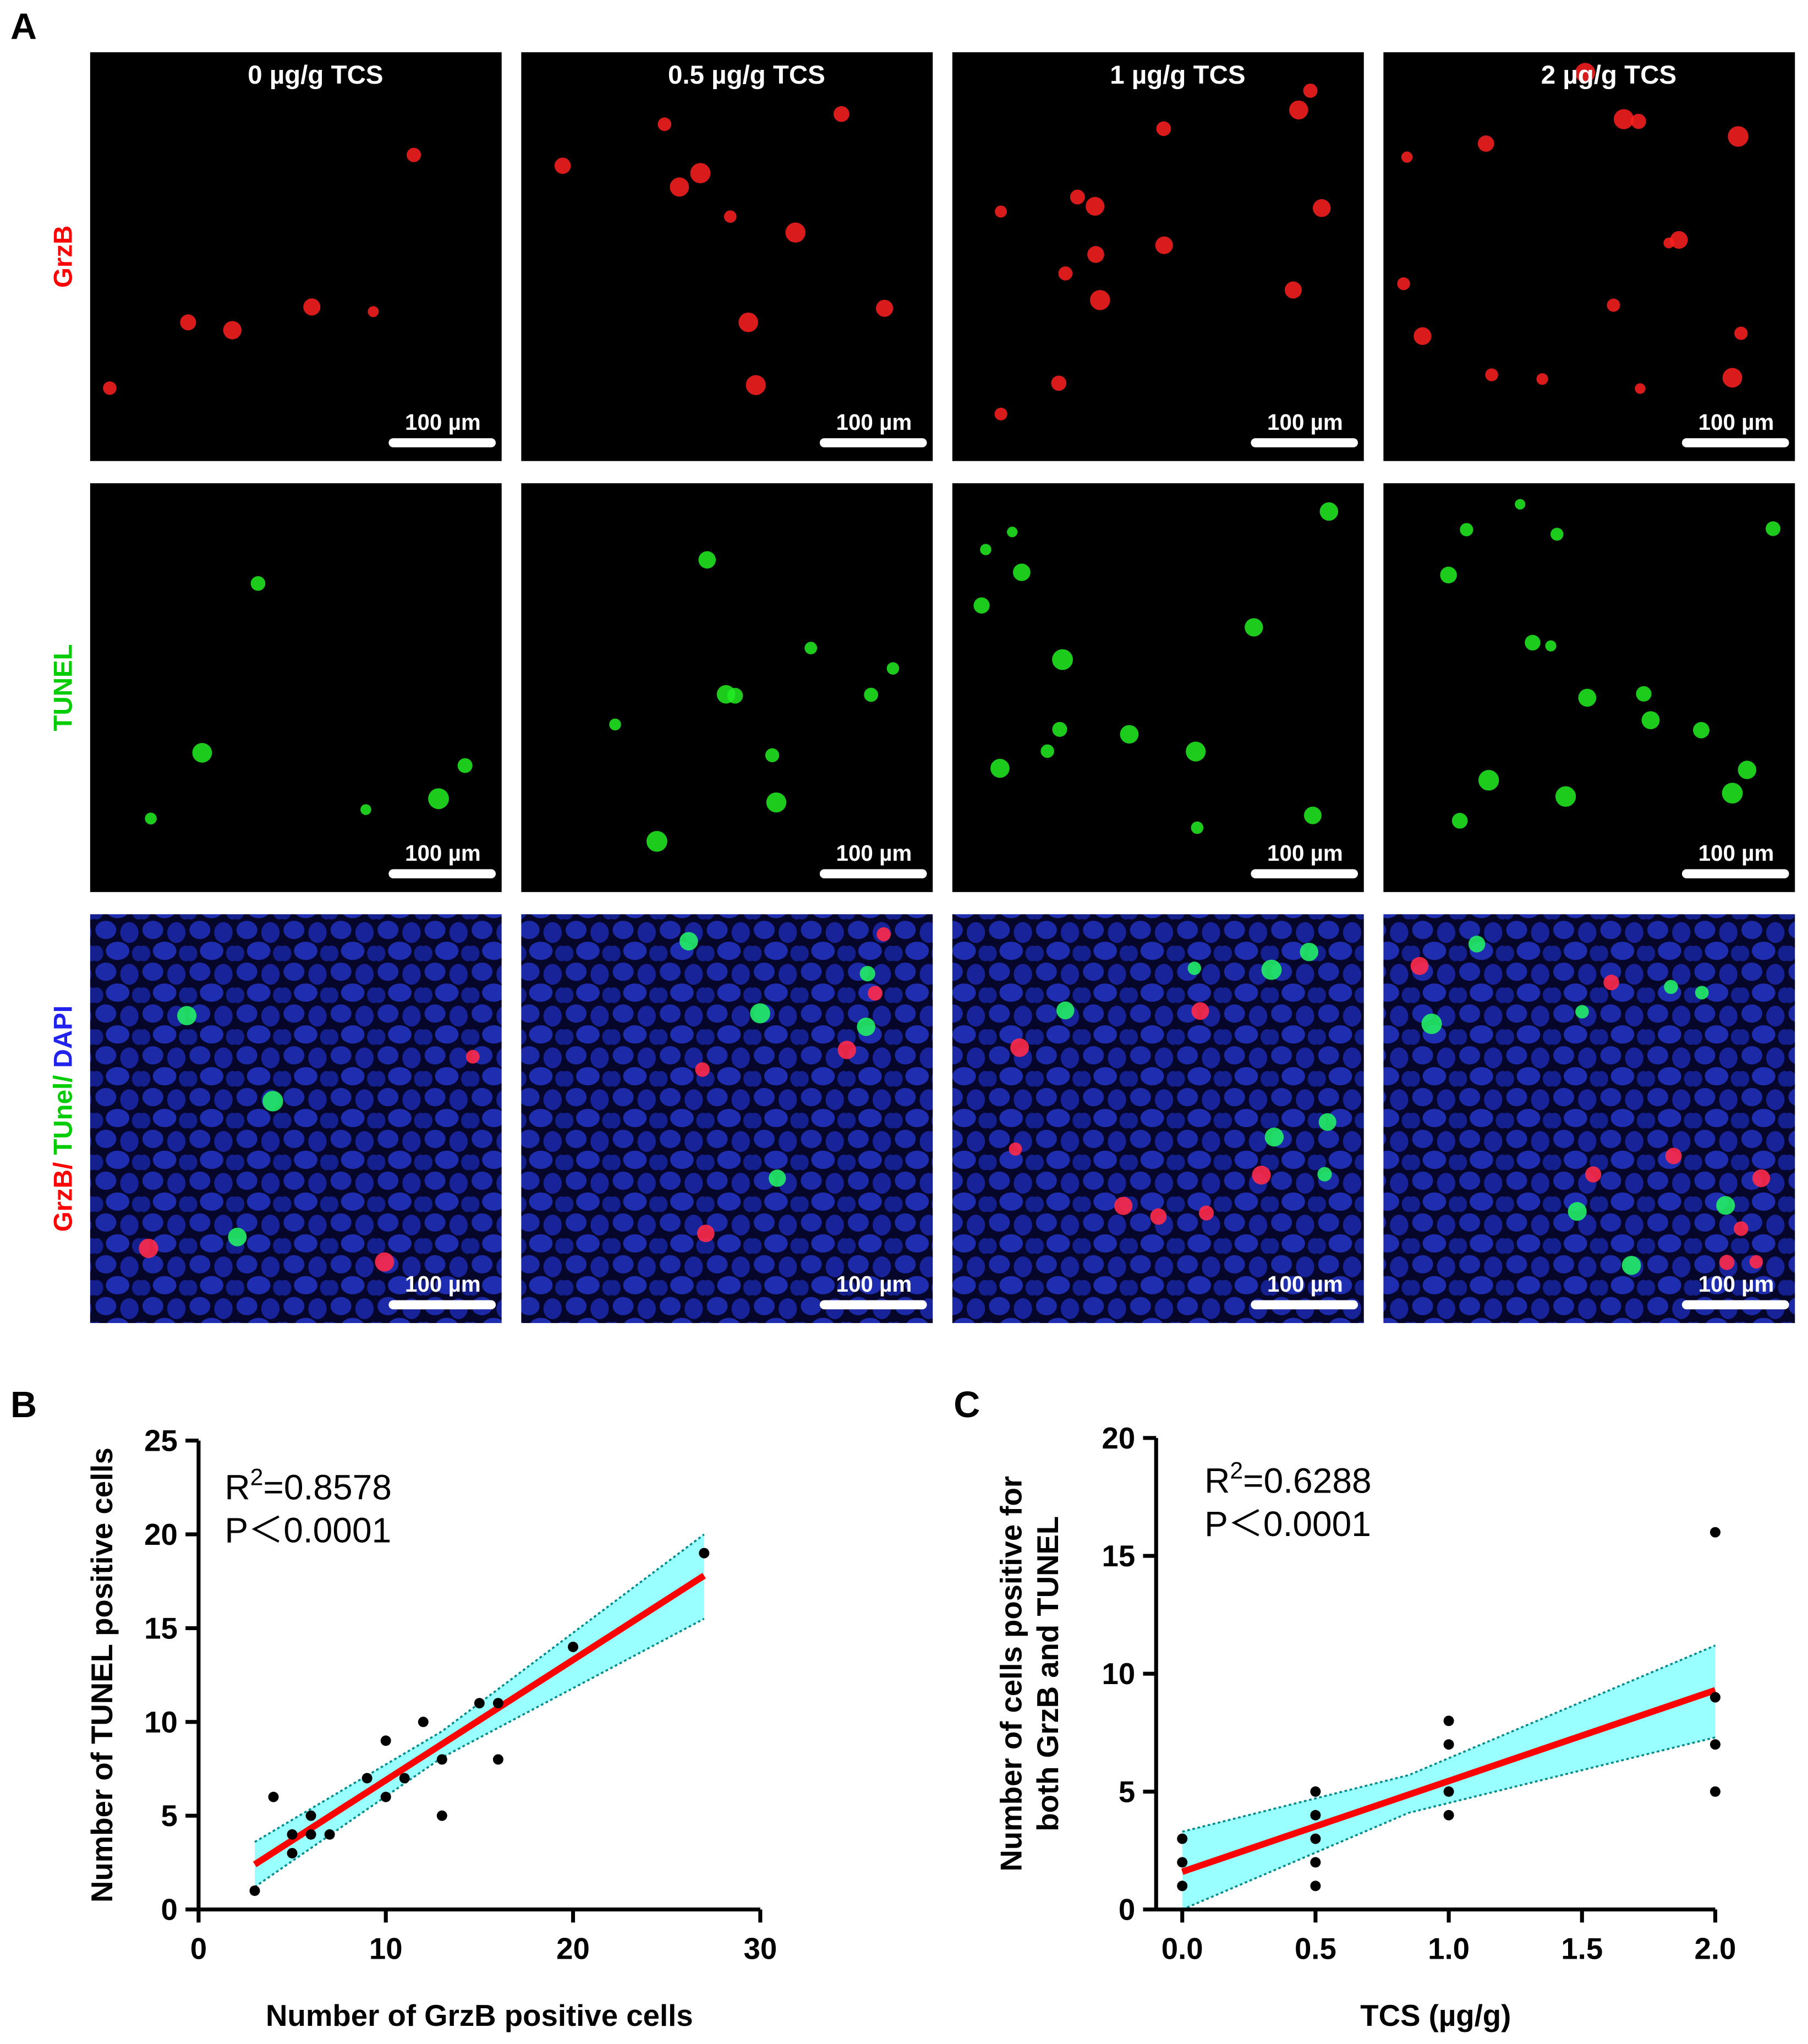 The width and height of the screenshot is (1808, 2044). What do you see at coordinates (237, 1487) in the screenshot?
I see `r-squared-base: R` at bounding box center [237, 1487].